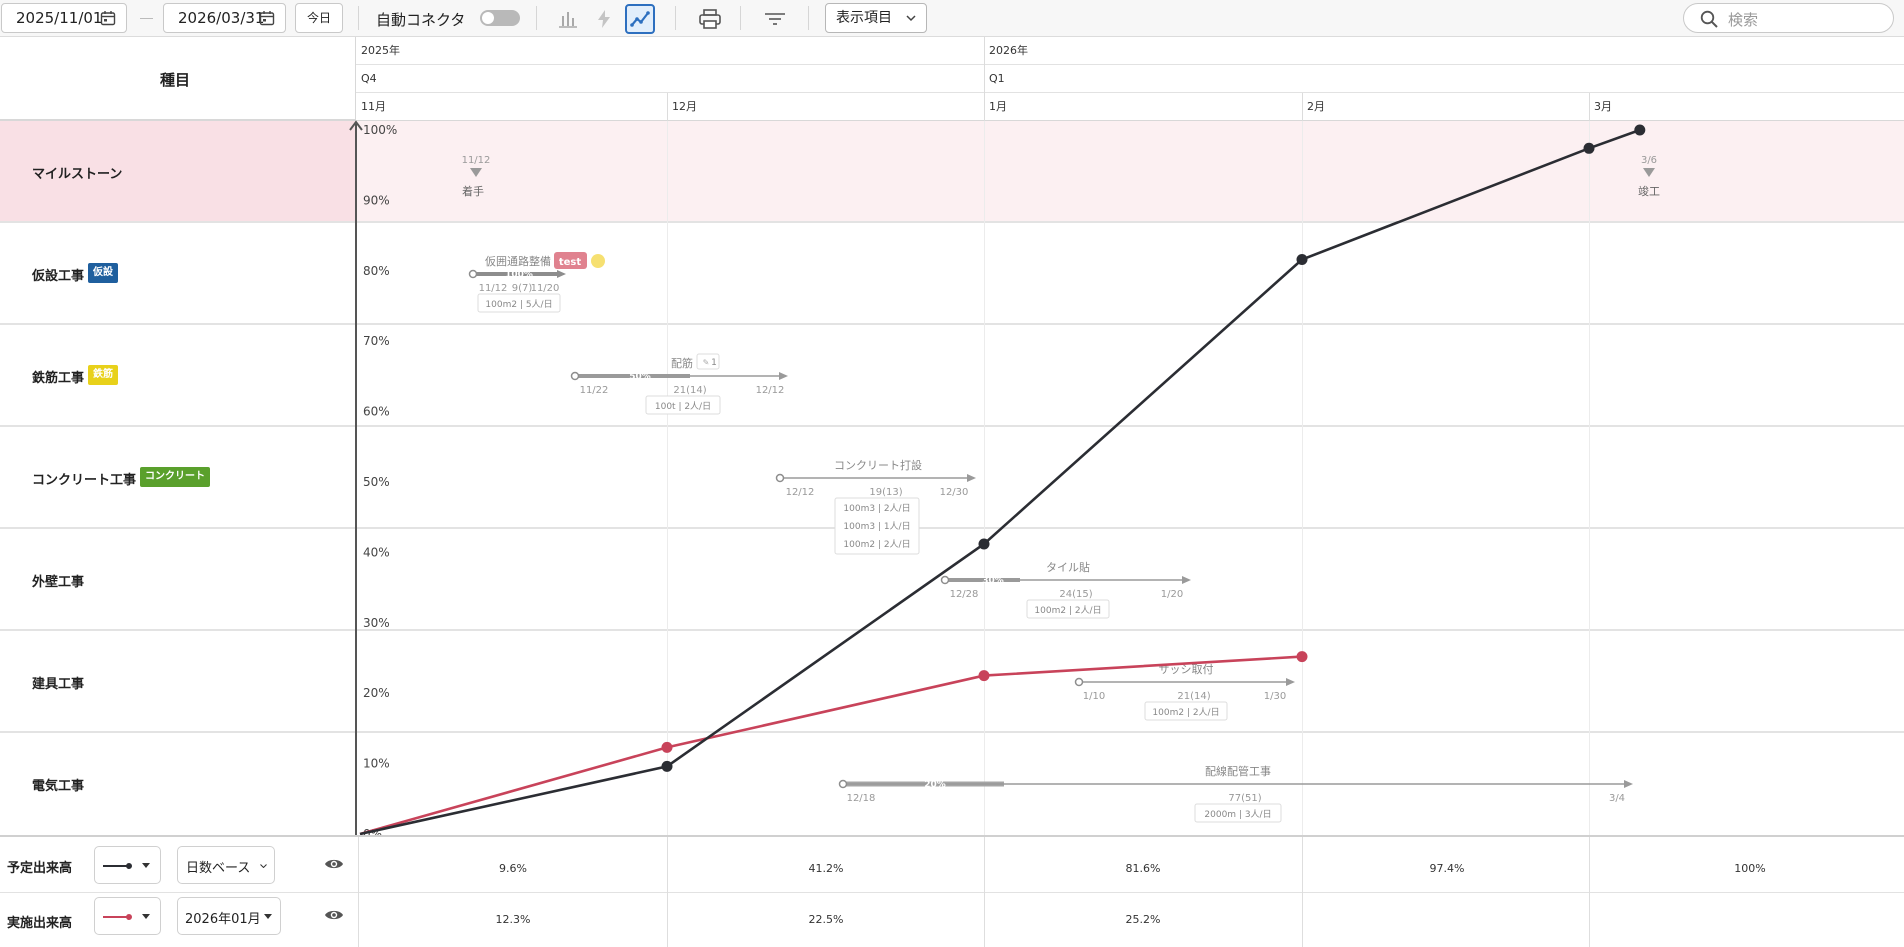 This screenshot has width=1904, height=947. I want to click on planned-value-11: 9.6%, so click(513, 868).